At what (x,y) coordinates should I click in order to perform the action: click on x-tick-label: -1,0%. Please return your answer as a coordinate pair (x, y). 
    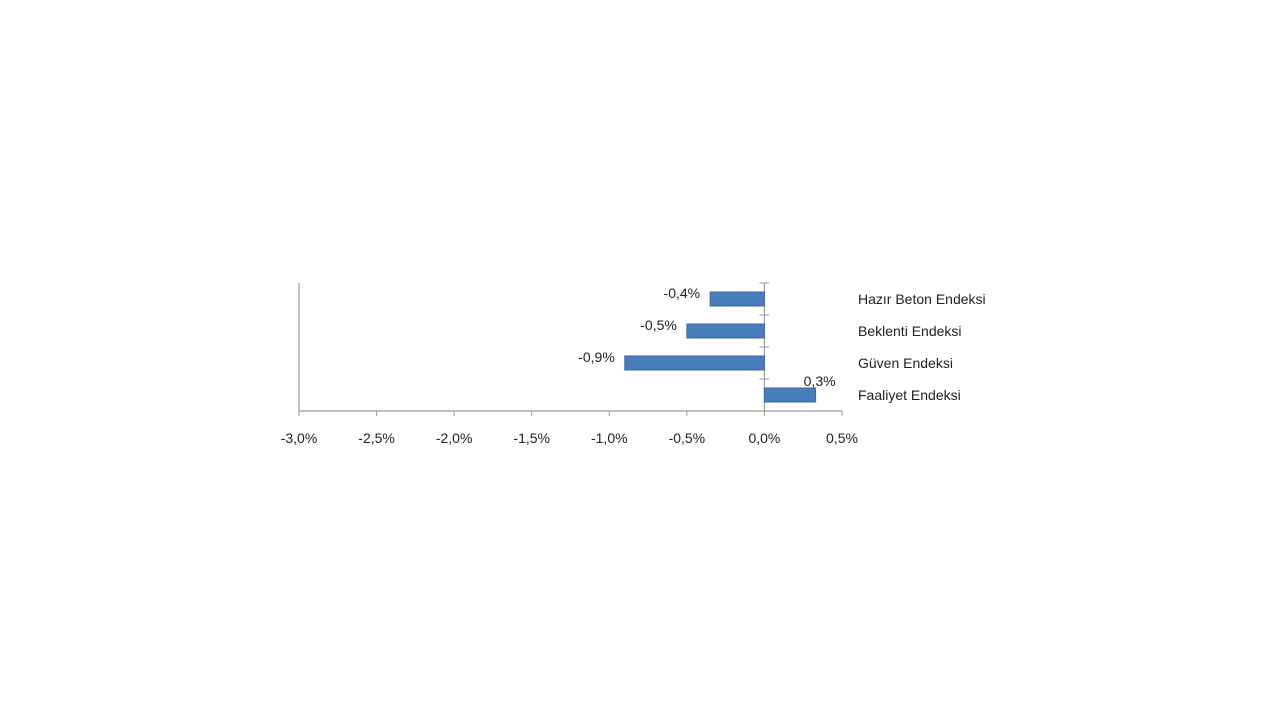
    Looking at the image, I should click on (609, 438).